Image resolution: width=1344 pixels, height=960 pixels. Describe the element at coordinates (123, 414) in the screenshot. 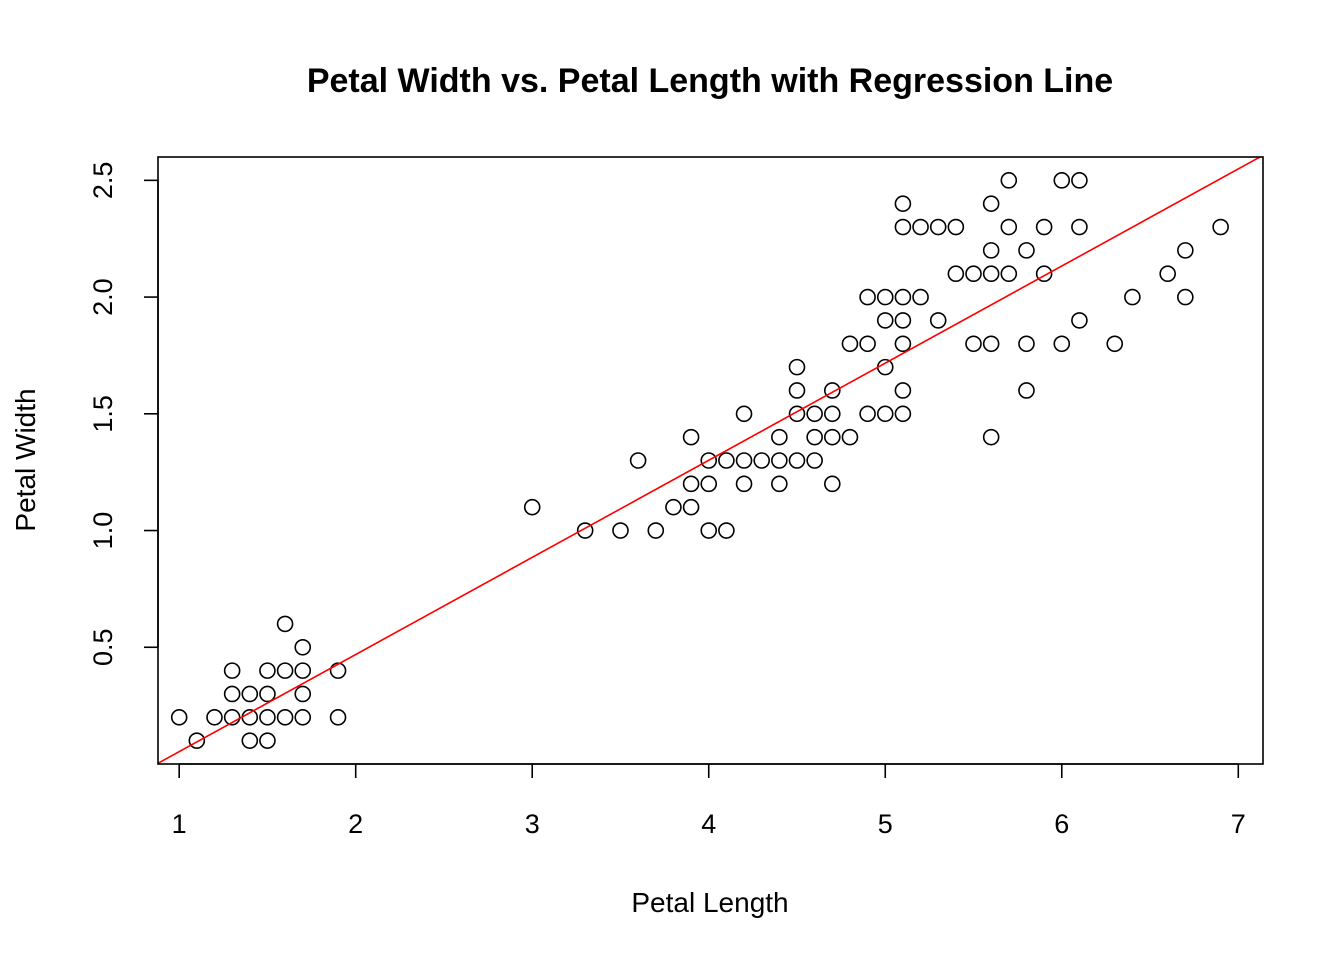

I see `y-axis: 0.5 1.0 1.5 2.0 2.5` at that location.